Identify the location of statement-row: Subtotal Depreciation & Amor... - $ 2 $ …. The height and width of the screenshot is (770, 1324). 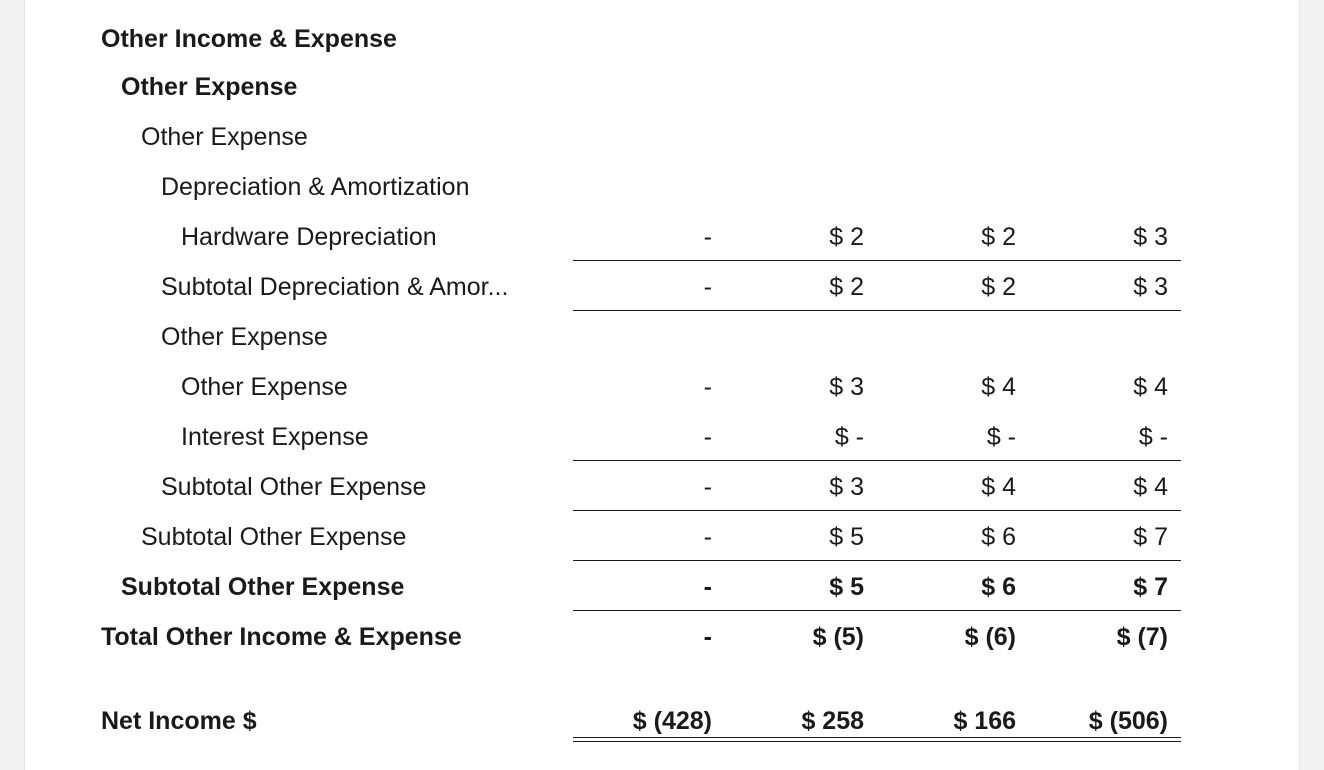
(662, 287).